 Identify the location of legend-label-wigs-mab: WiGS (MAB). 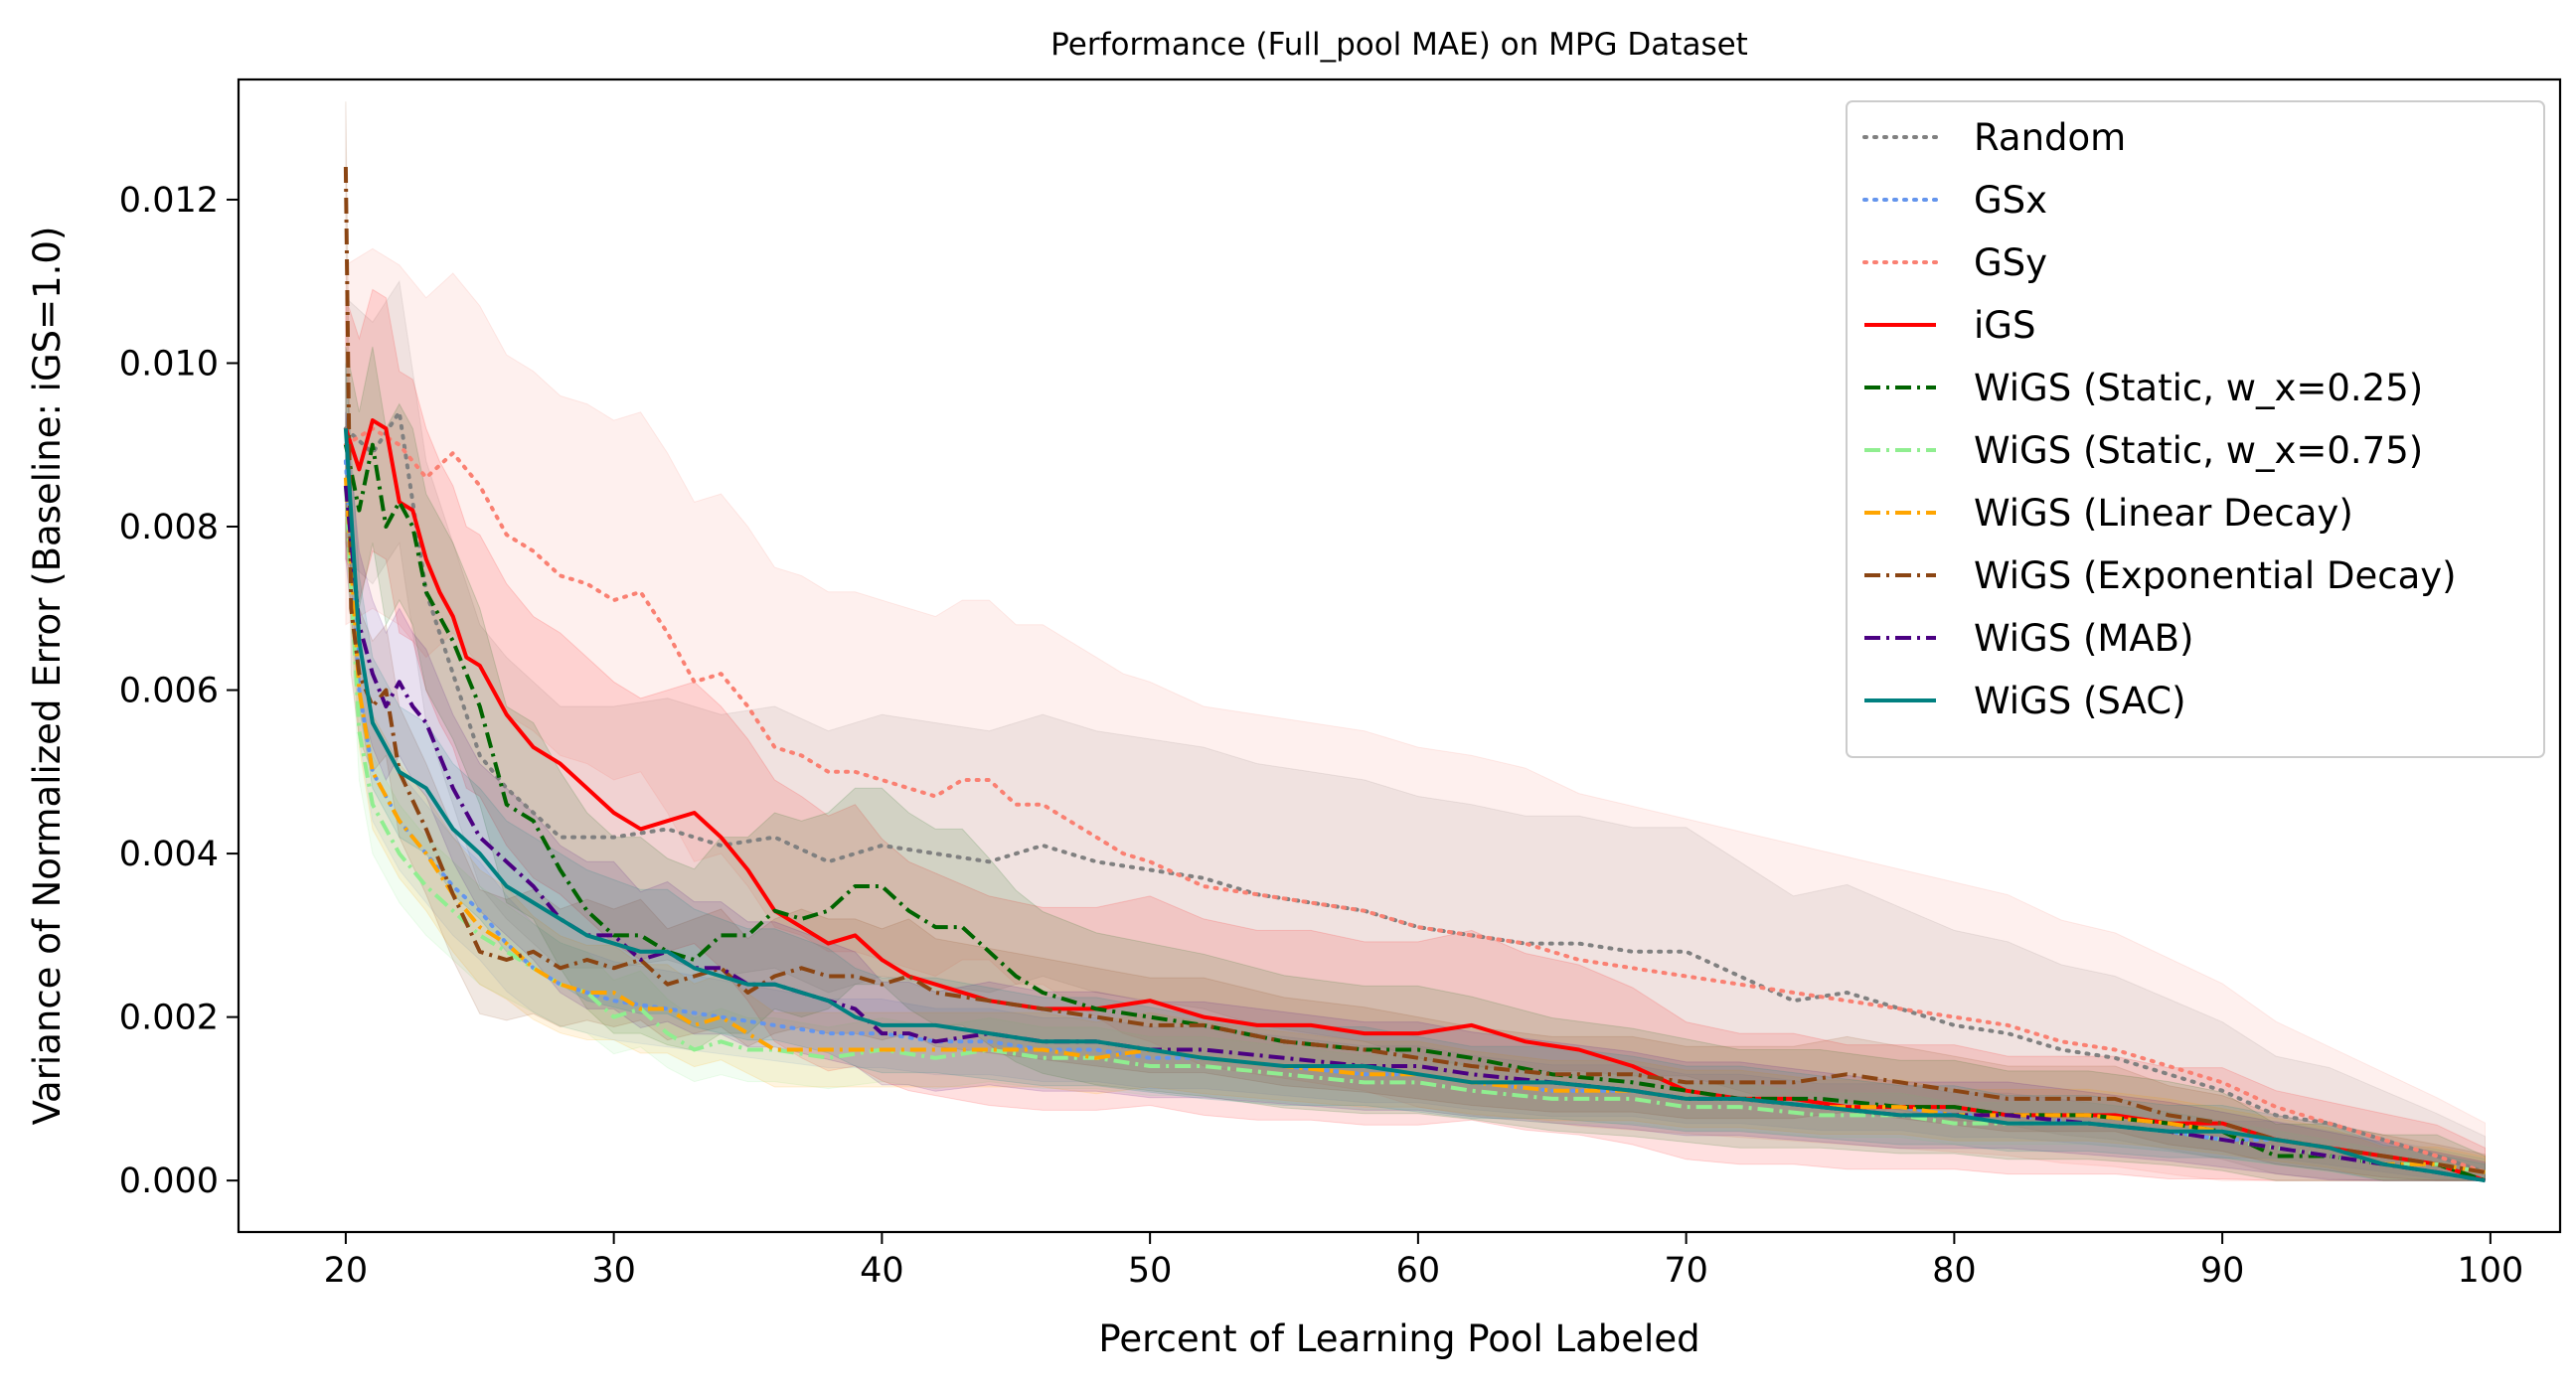
(2083, 638).